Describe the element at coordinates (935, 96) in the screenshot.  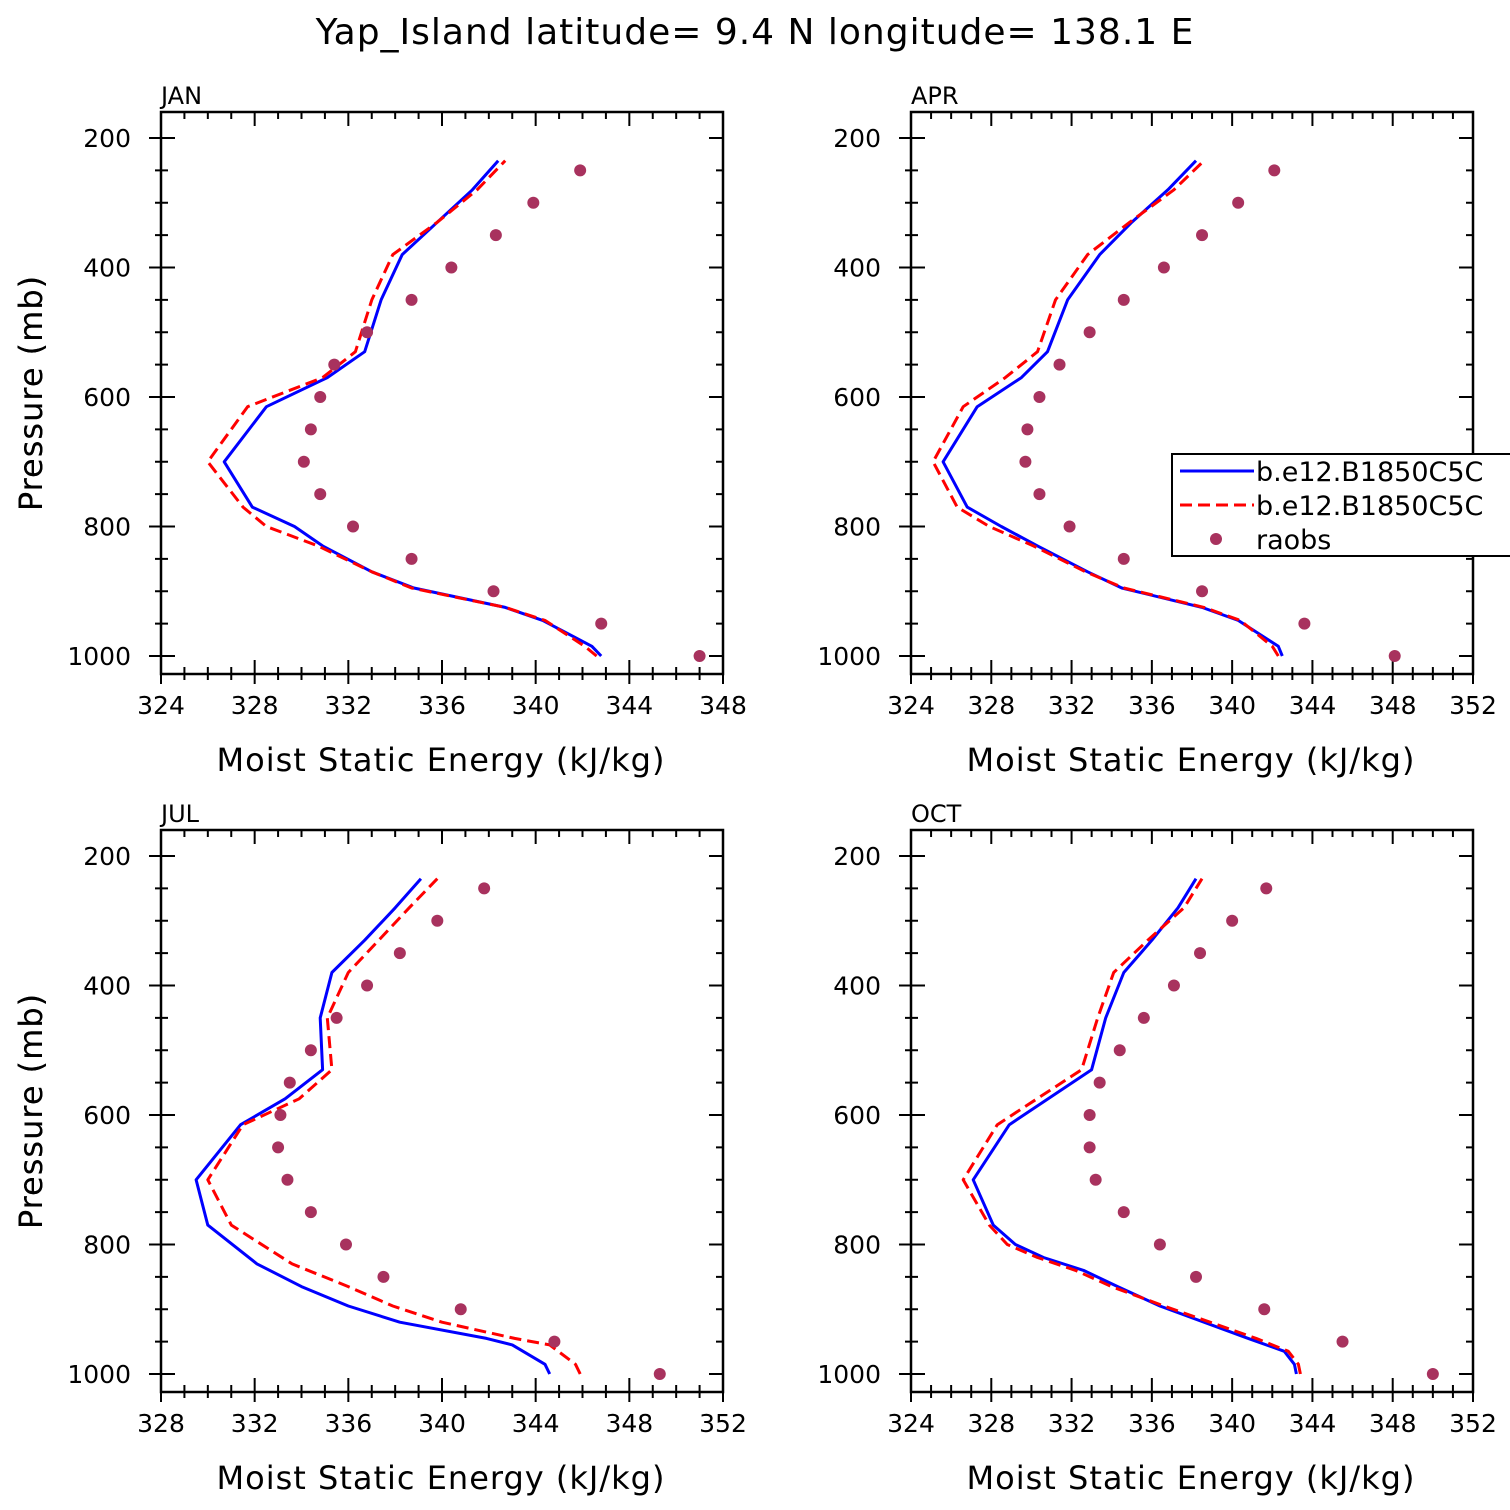
I see `panel-label: APR` at that location.